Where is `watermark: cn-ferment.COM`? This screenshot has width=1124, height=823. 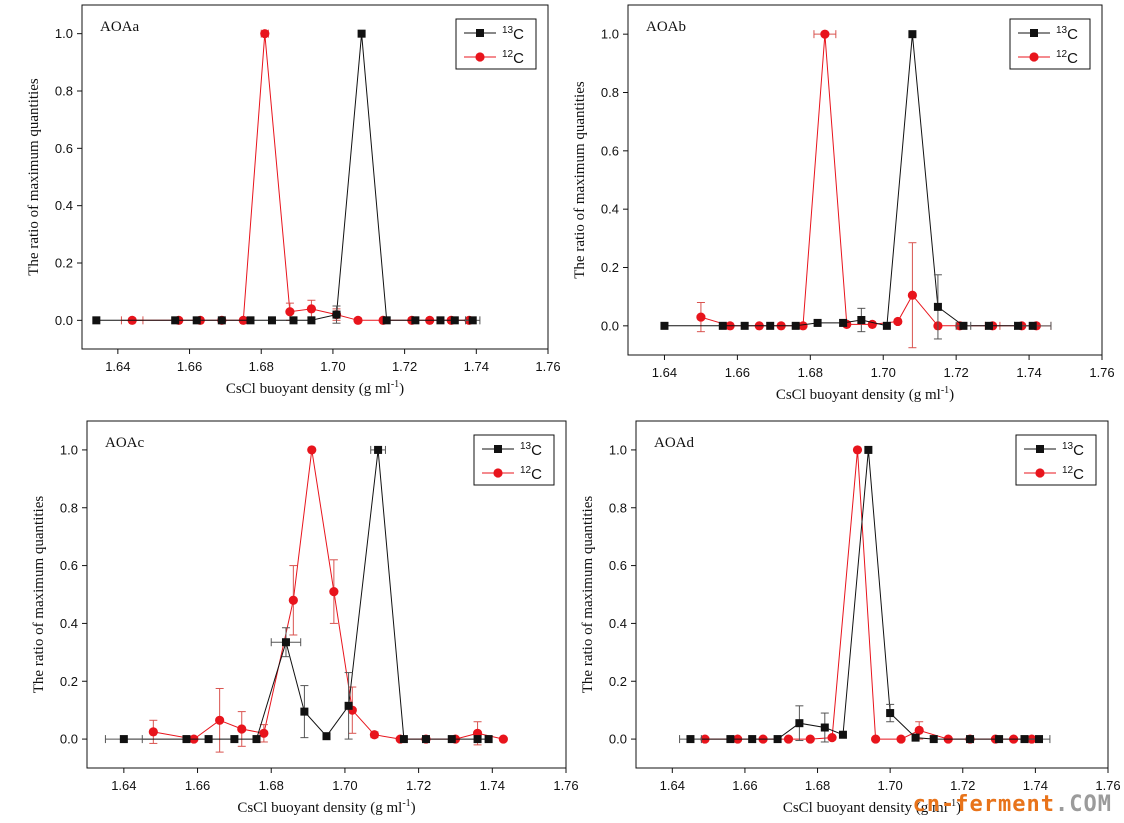 watermark: cn-ferment.COM is located at coordinates (1012, 804).